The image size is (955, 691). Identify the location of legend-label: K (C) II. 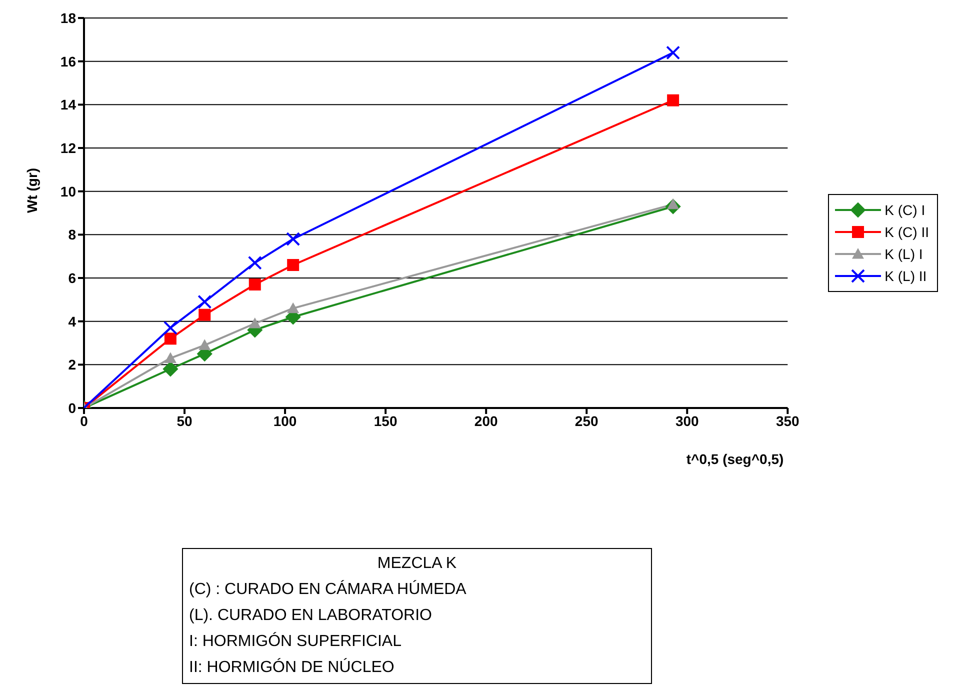
(906, 232).